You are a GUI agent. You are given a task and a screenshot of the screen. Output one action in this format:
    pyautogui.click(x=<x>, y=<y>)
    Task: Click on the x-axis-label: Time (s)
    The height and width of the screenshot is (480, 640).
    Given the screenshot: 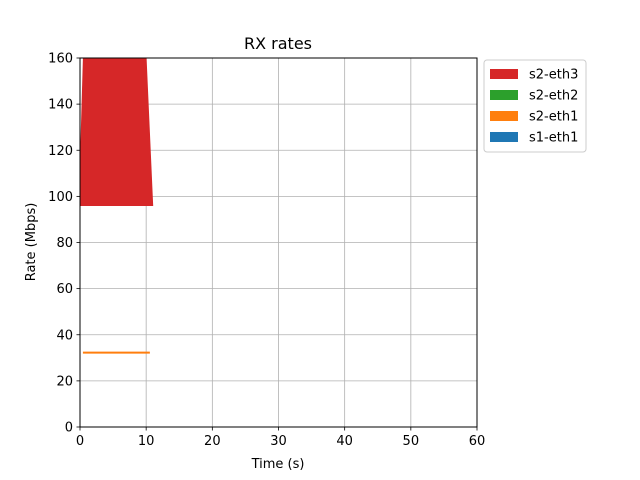 What is the action you would take?
    pyautogui.click(x=278, y=464)
    